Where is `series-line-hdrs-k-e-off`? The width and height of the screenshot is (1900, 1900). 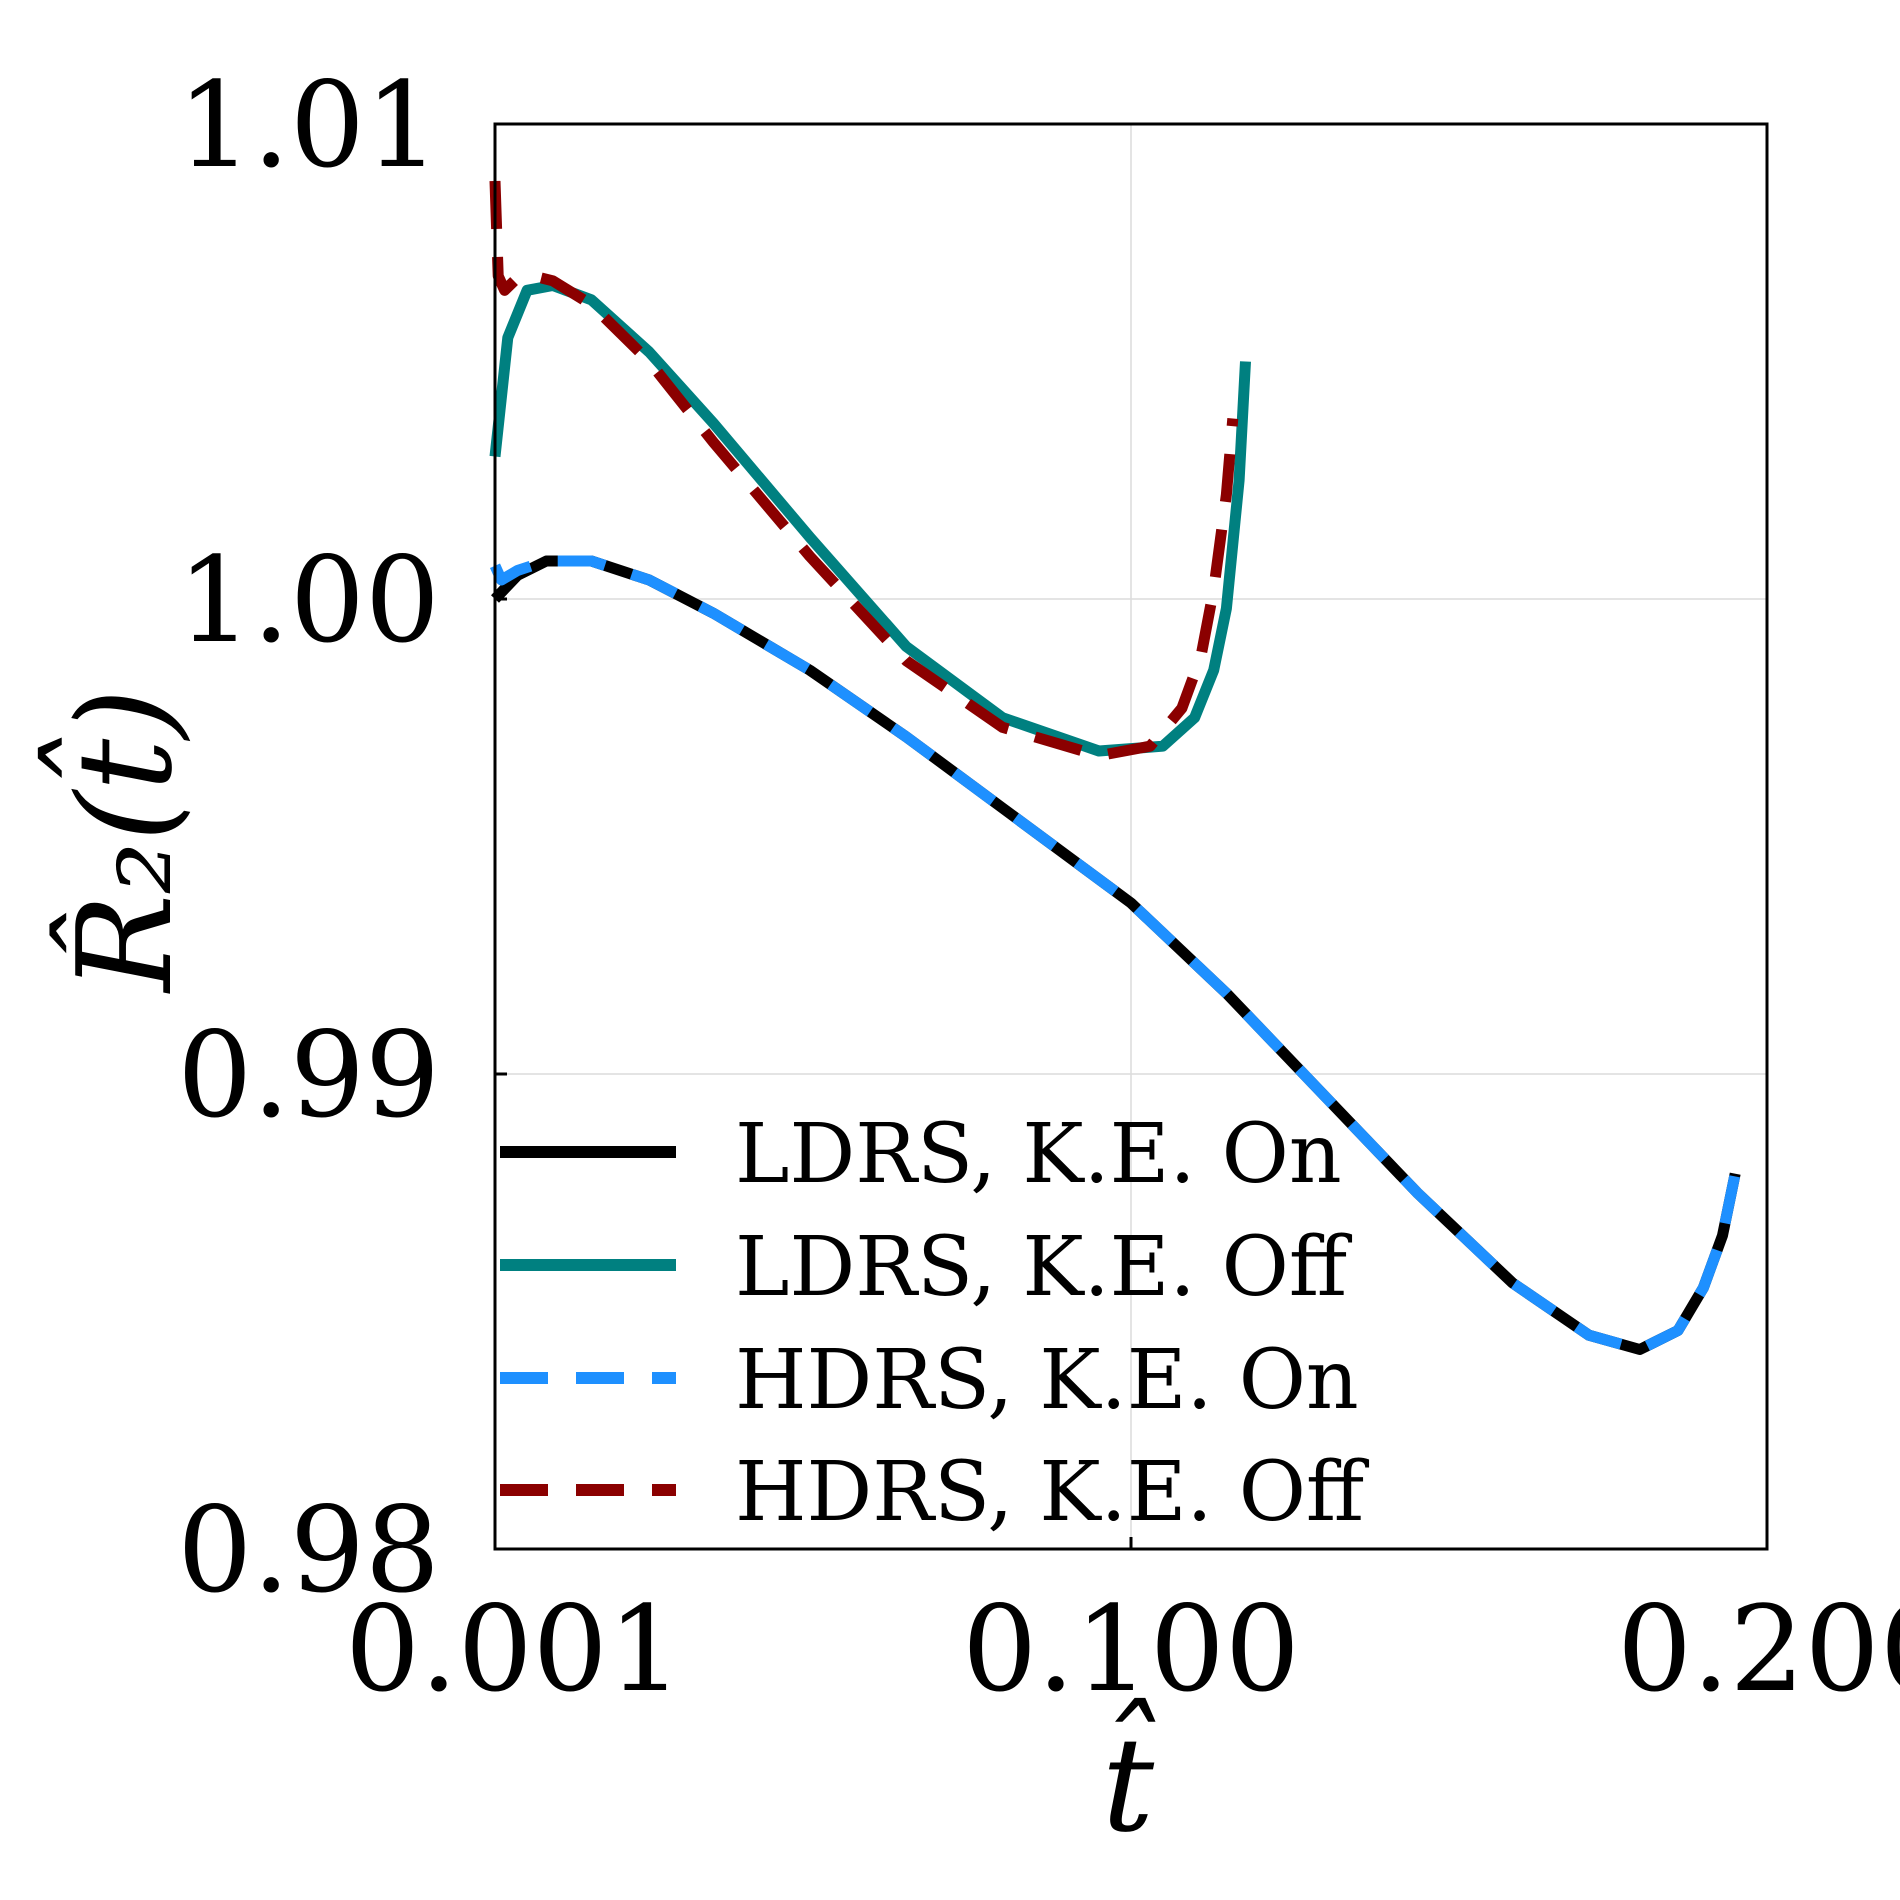
series-line-hdrs-k-e-off is located at coordinates (864, 471).